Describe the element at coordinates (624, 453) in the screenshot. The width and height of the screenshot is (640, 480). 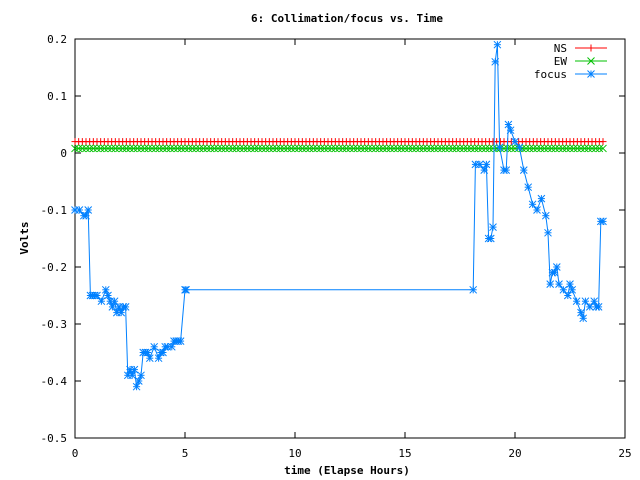
I see `x-tick-label: 25` at that location.